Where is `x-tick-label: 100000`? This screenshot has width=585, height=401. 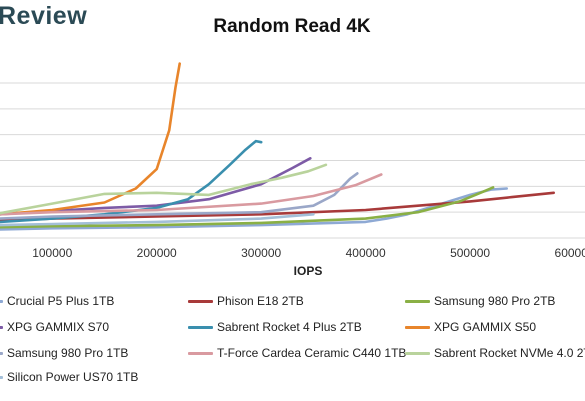
x-tick-label: 100000 is located at coordinates (52, 253).